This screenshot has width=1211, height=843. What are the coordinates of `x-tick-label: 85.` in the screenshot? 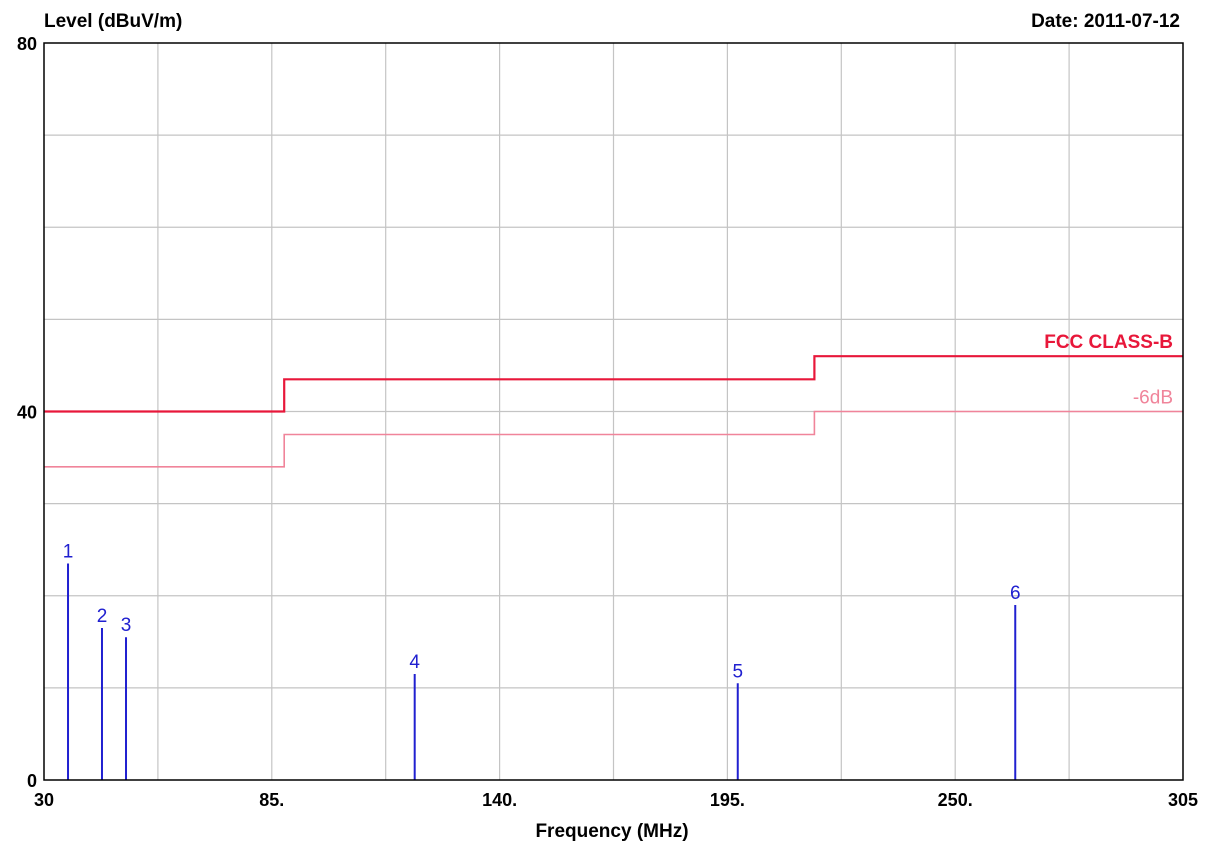 It's located at (271, 800).